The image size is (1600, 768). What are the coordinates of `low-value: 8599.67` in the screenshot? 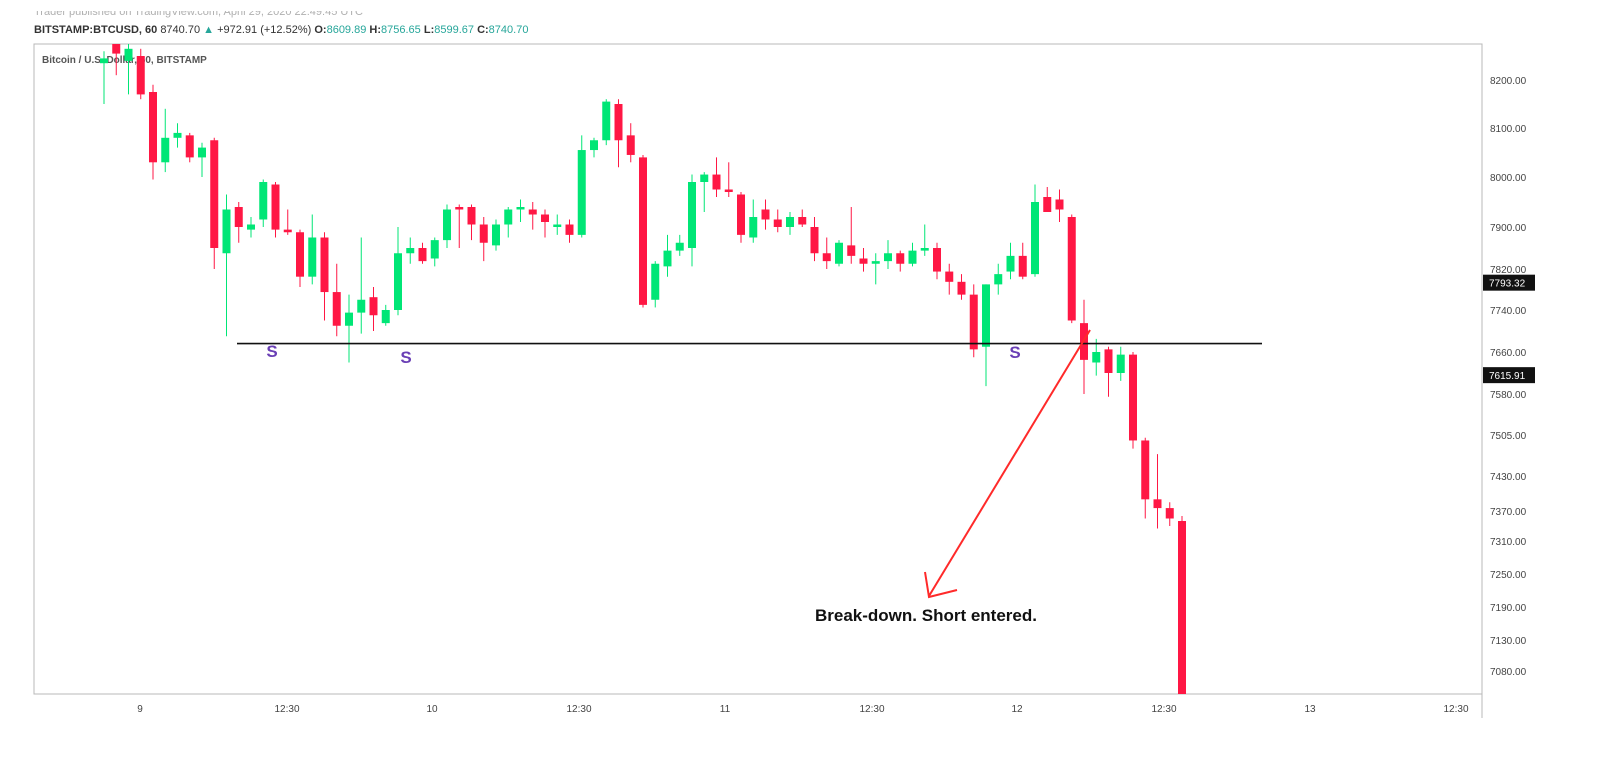 It's located at (454, 30).